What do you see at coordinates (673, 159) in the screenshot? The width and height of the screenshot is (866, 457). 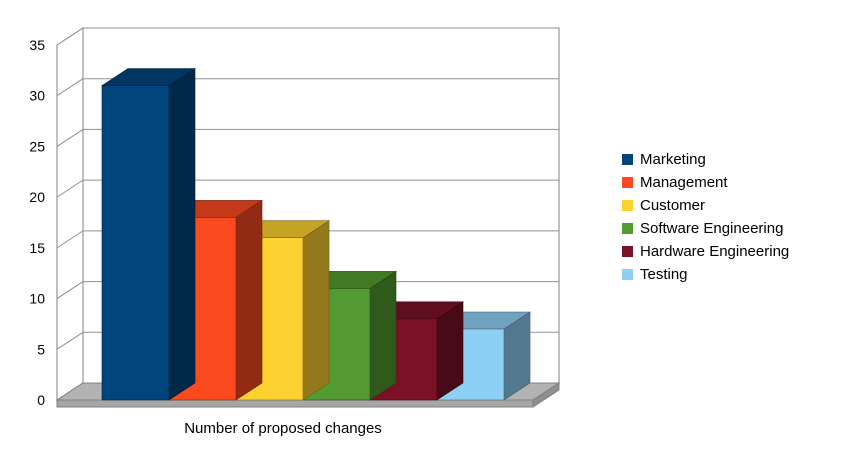 I see `legend-label: Marketing` at bounding box center [673, 159].